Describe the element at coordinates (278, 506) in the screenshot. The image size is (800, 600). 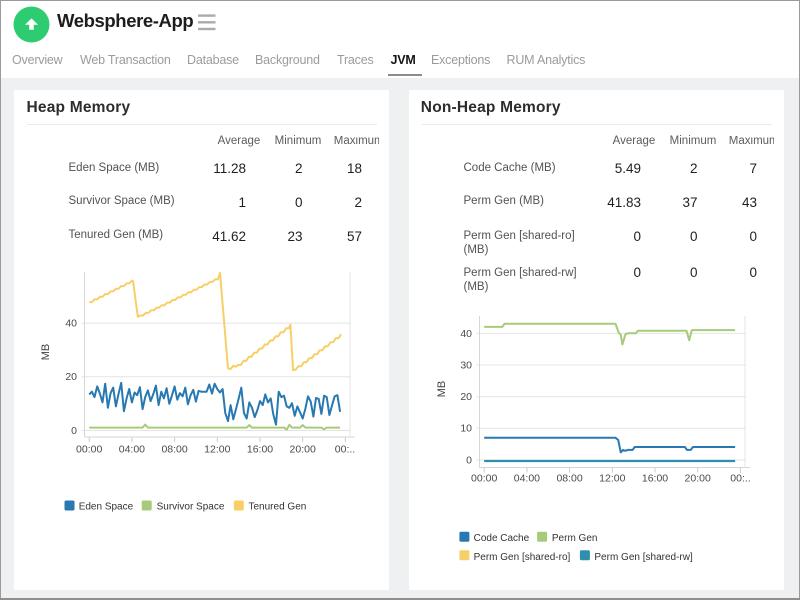
I see `svg-text: Tenured Gen` at that location.